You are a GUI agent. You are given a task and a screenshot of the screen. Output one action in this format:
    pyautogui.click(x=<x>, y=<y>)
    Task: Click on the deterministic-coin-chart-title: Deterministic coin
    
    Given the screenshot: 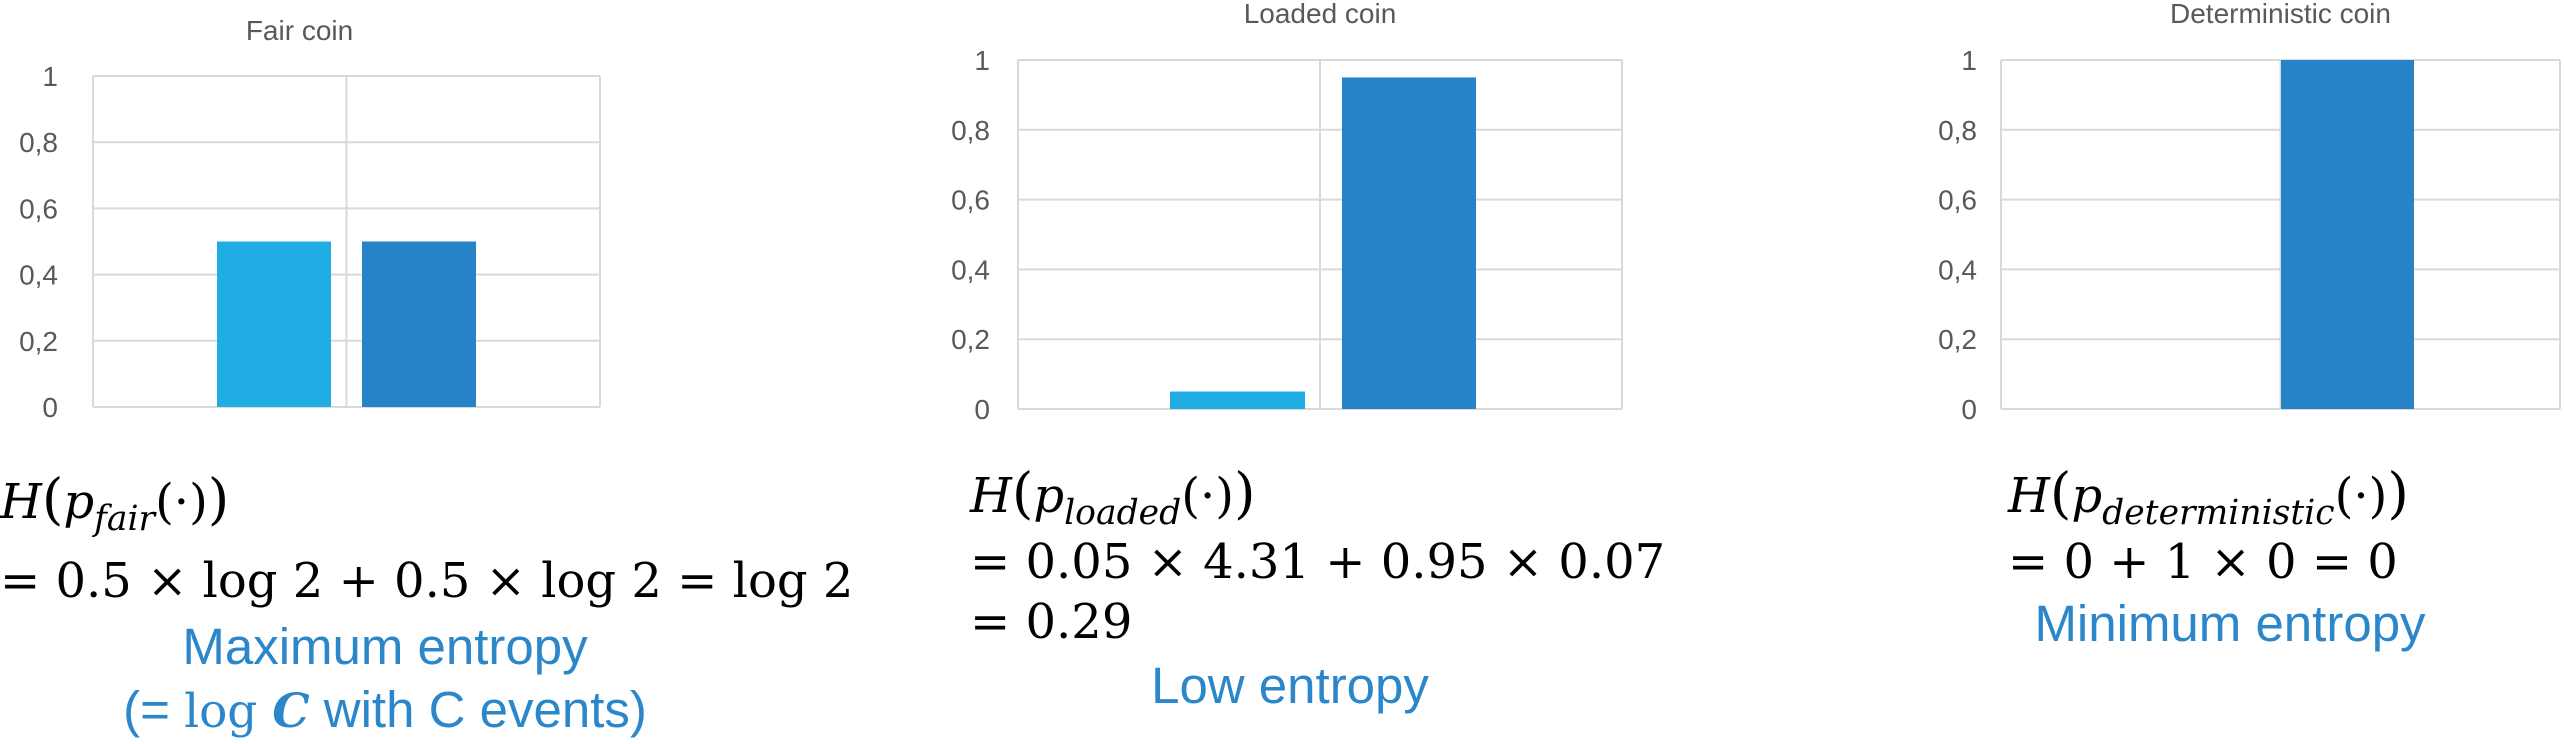 What is the action you would take?
    pyautogui.click(x=2280, y=14)
    